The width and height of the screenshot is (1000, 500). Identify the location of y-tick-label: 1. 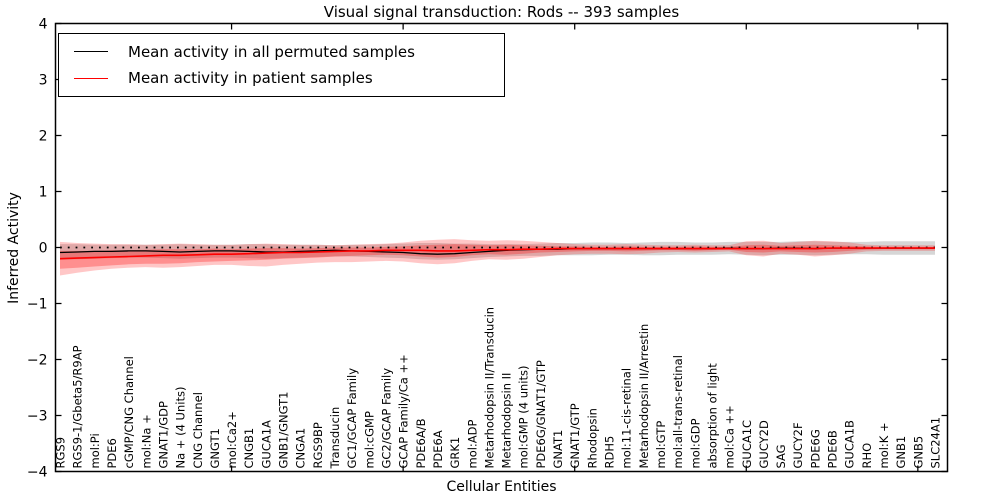
(43, 193).